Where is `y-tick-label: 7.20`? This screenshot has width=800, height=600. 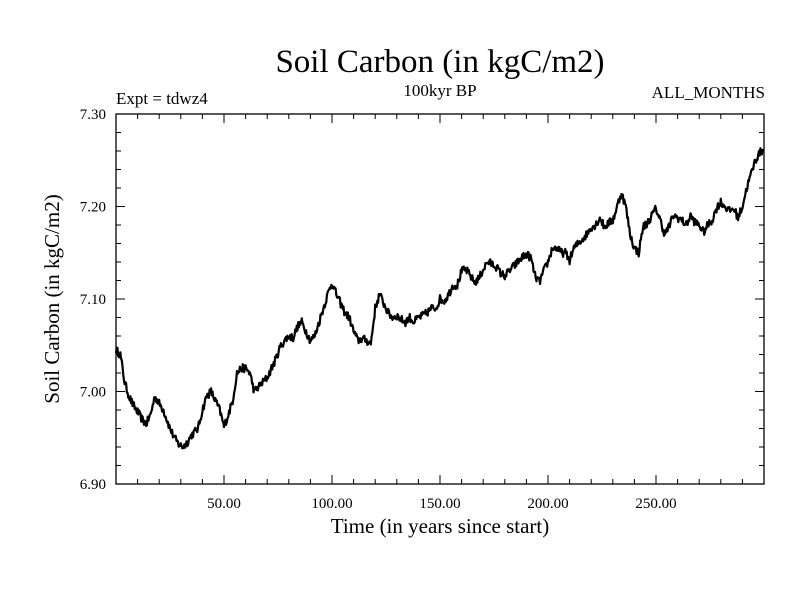
y-tick-label: 7.20 is located at coordinates (93, 208).